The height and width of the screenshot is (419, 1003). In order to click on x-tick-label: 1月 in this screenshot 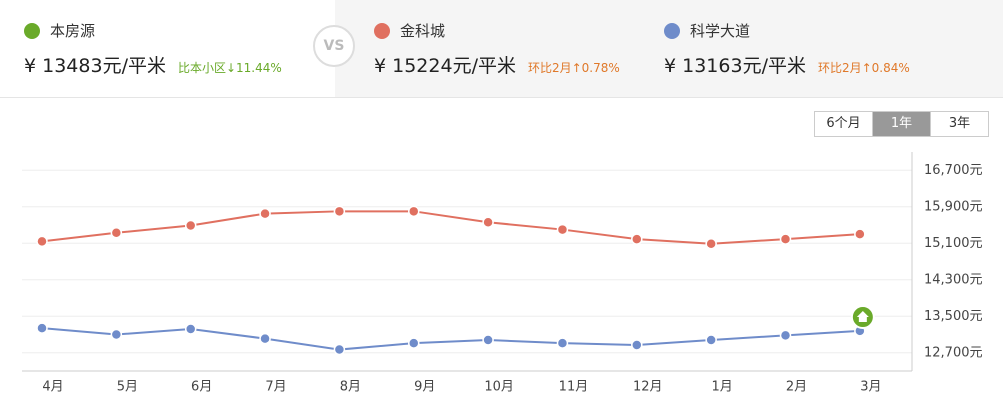, I will do `click(722, 387)`.